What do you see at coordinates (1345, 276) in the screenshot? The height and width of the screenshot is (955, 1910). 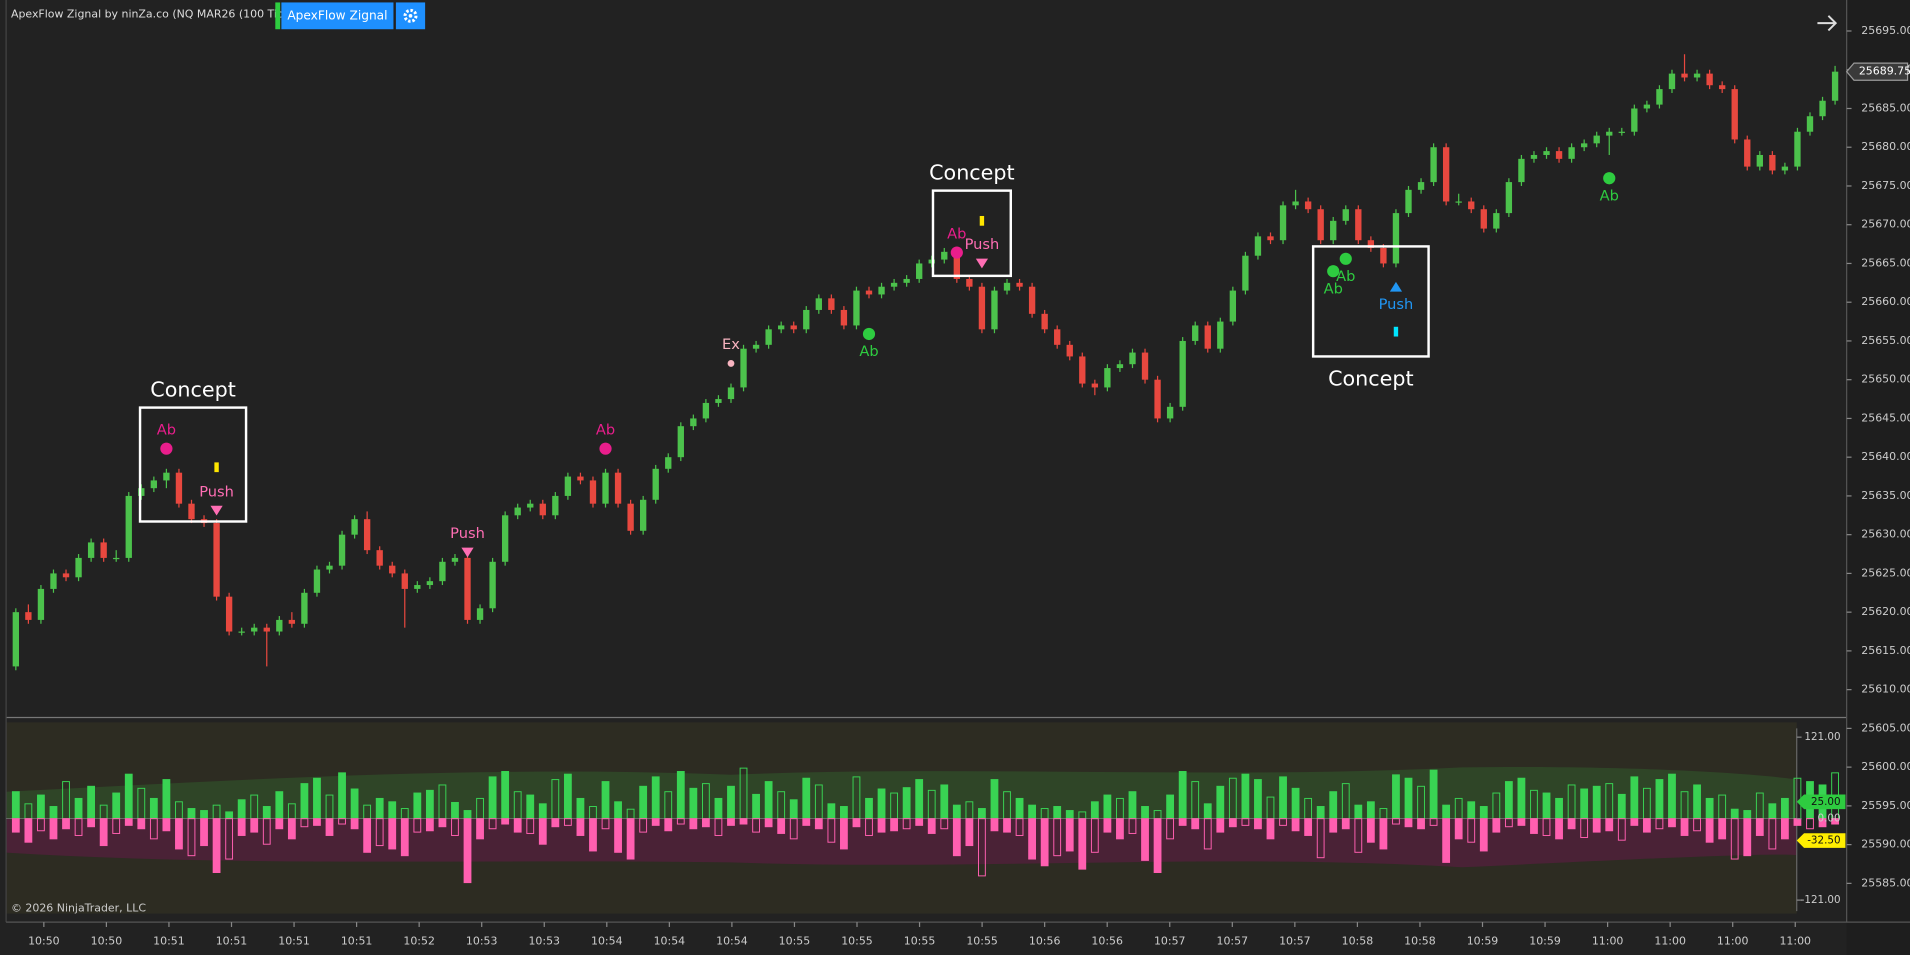 I see `signal-label: Ab` at bounding box center [1345, 276].